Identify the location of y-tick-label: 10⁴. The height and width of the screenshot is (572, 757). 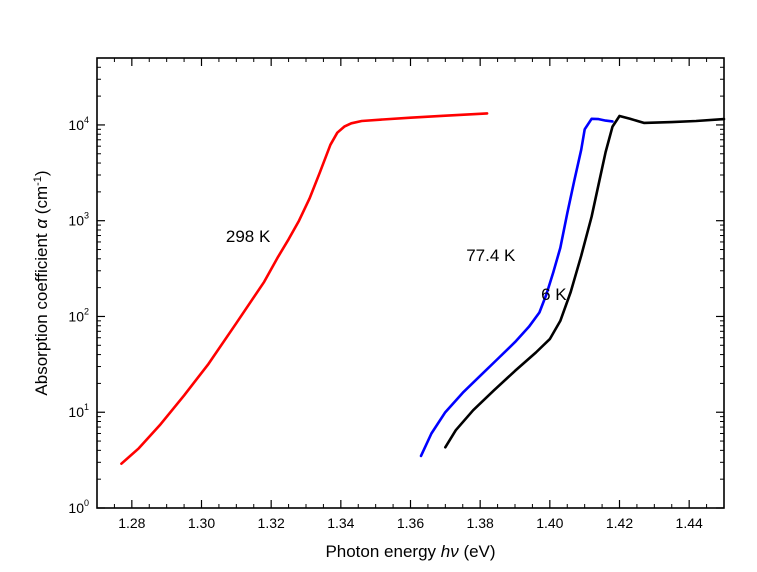
(78, 124).